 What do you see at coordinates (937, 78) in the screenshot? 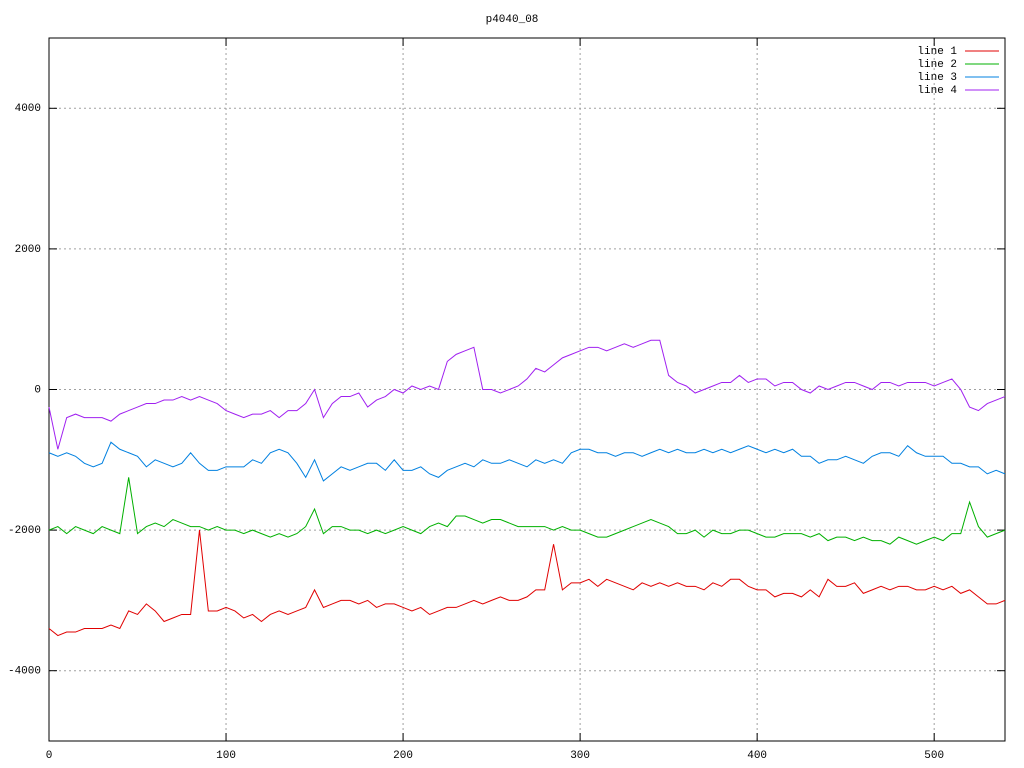
I see `legend-label: line 3` at bounding box center [937, 78].